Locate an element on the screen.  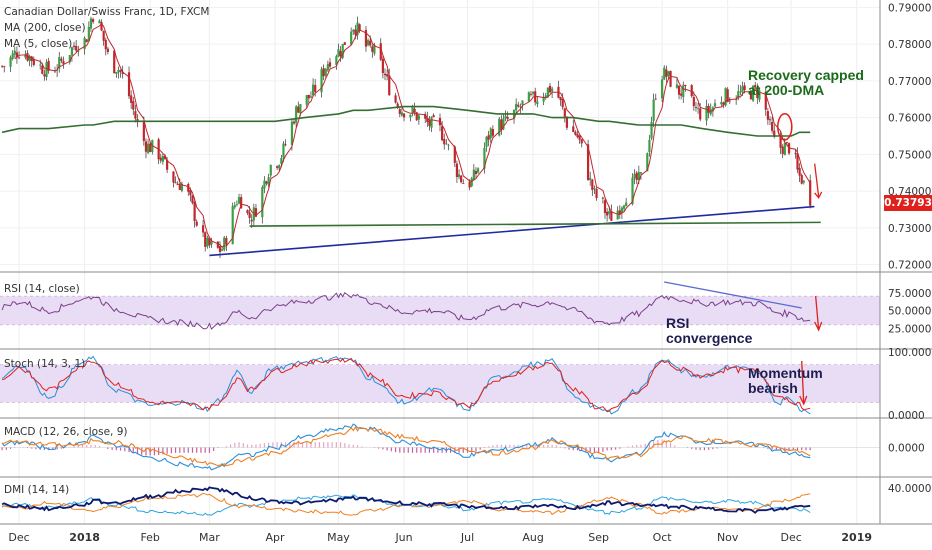
y-tick-label: 0.75000 is located at coordinates (909, 155).